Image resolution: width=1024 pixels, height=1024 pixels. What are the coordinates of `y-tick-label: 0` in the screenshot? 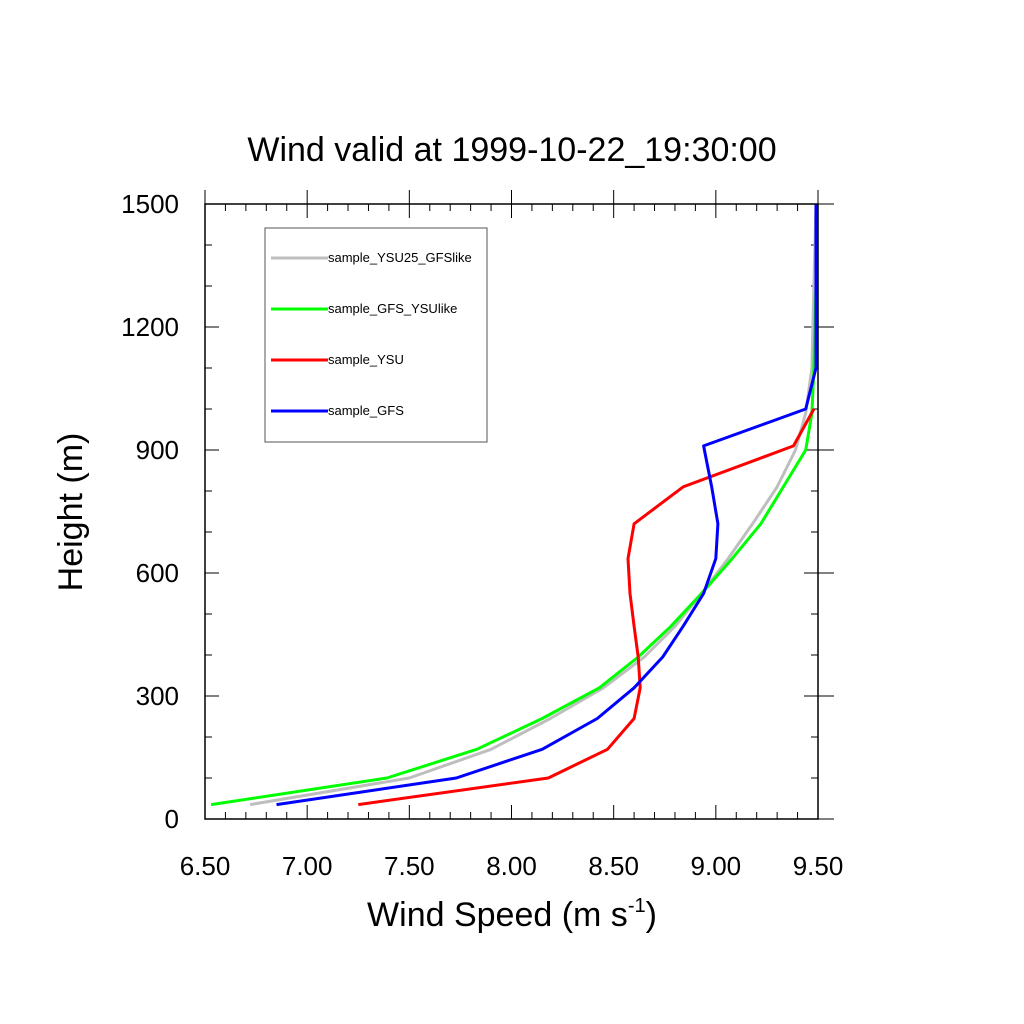 It's located at (172, 819).